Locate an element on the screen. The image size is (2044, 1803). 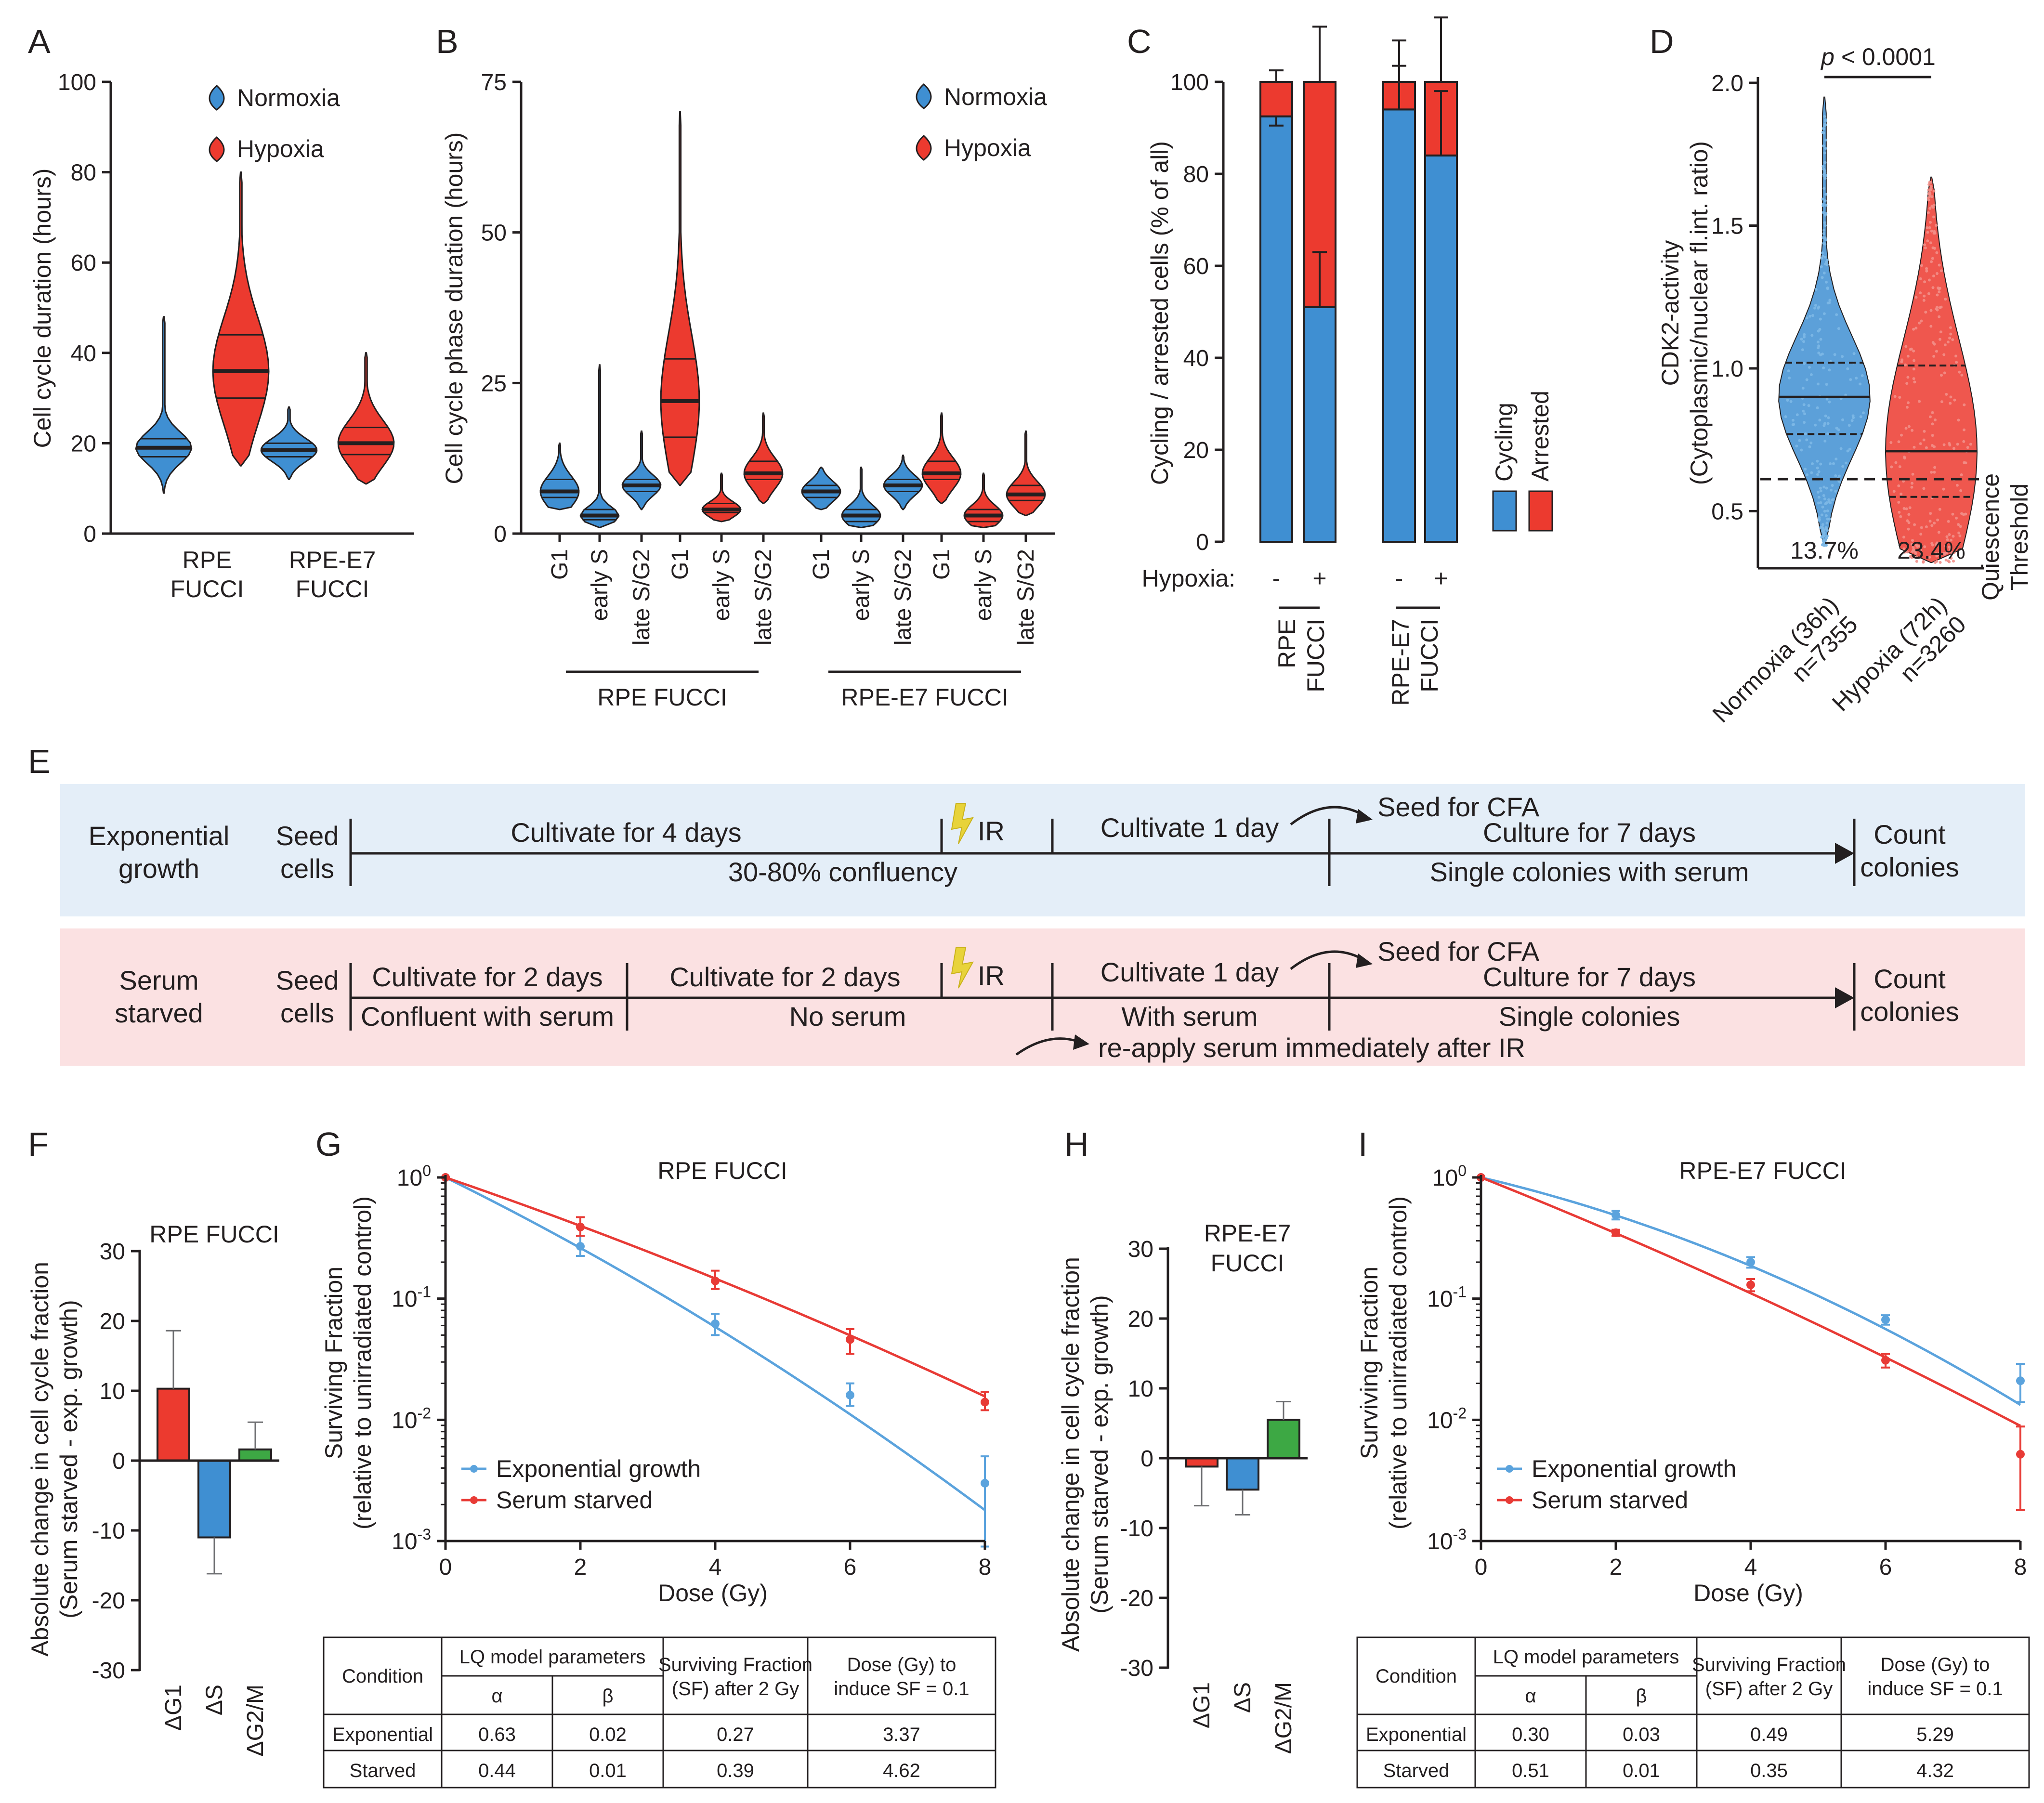
panel-c-legend: Cycling Arrested is located at coordinates (1523, 461).